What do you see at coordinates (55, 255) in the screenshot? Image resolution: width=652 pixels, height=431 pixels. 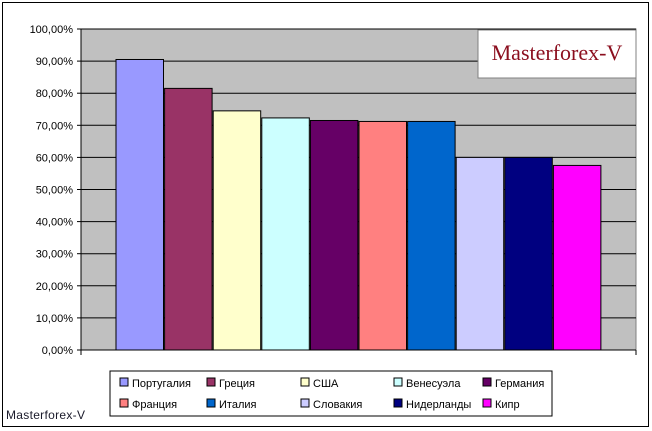 I see `y-tick-label: 30,00%` at bounding box center [55, 255].